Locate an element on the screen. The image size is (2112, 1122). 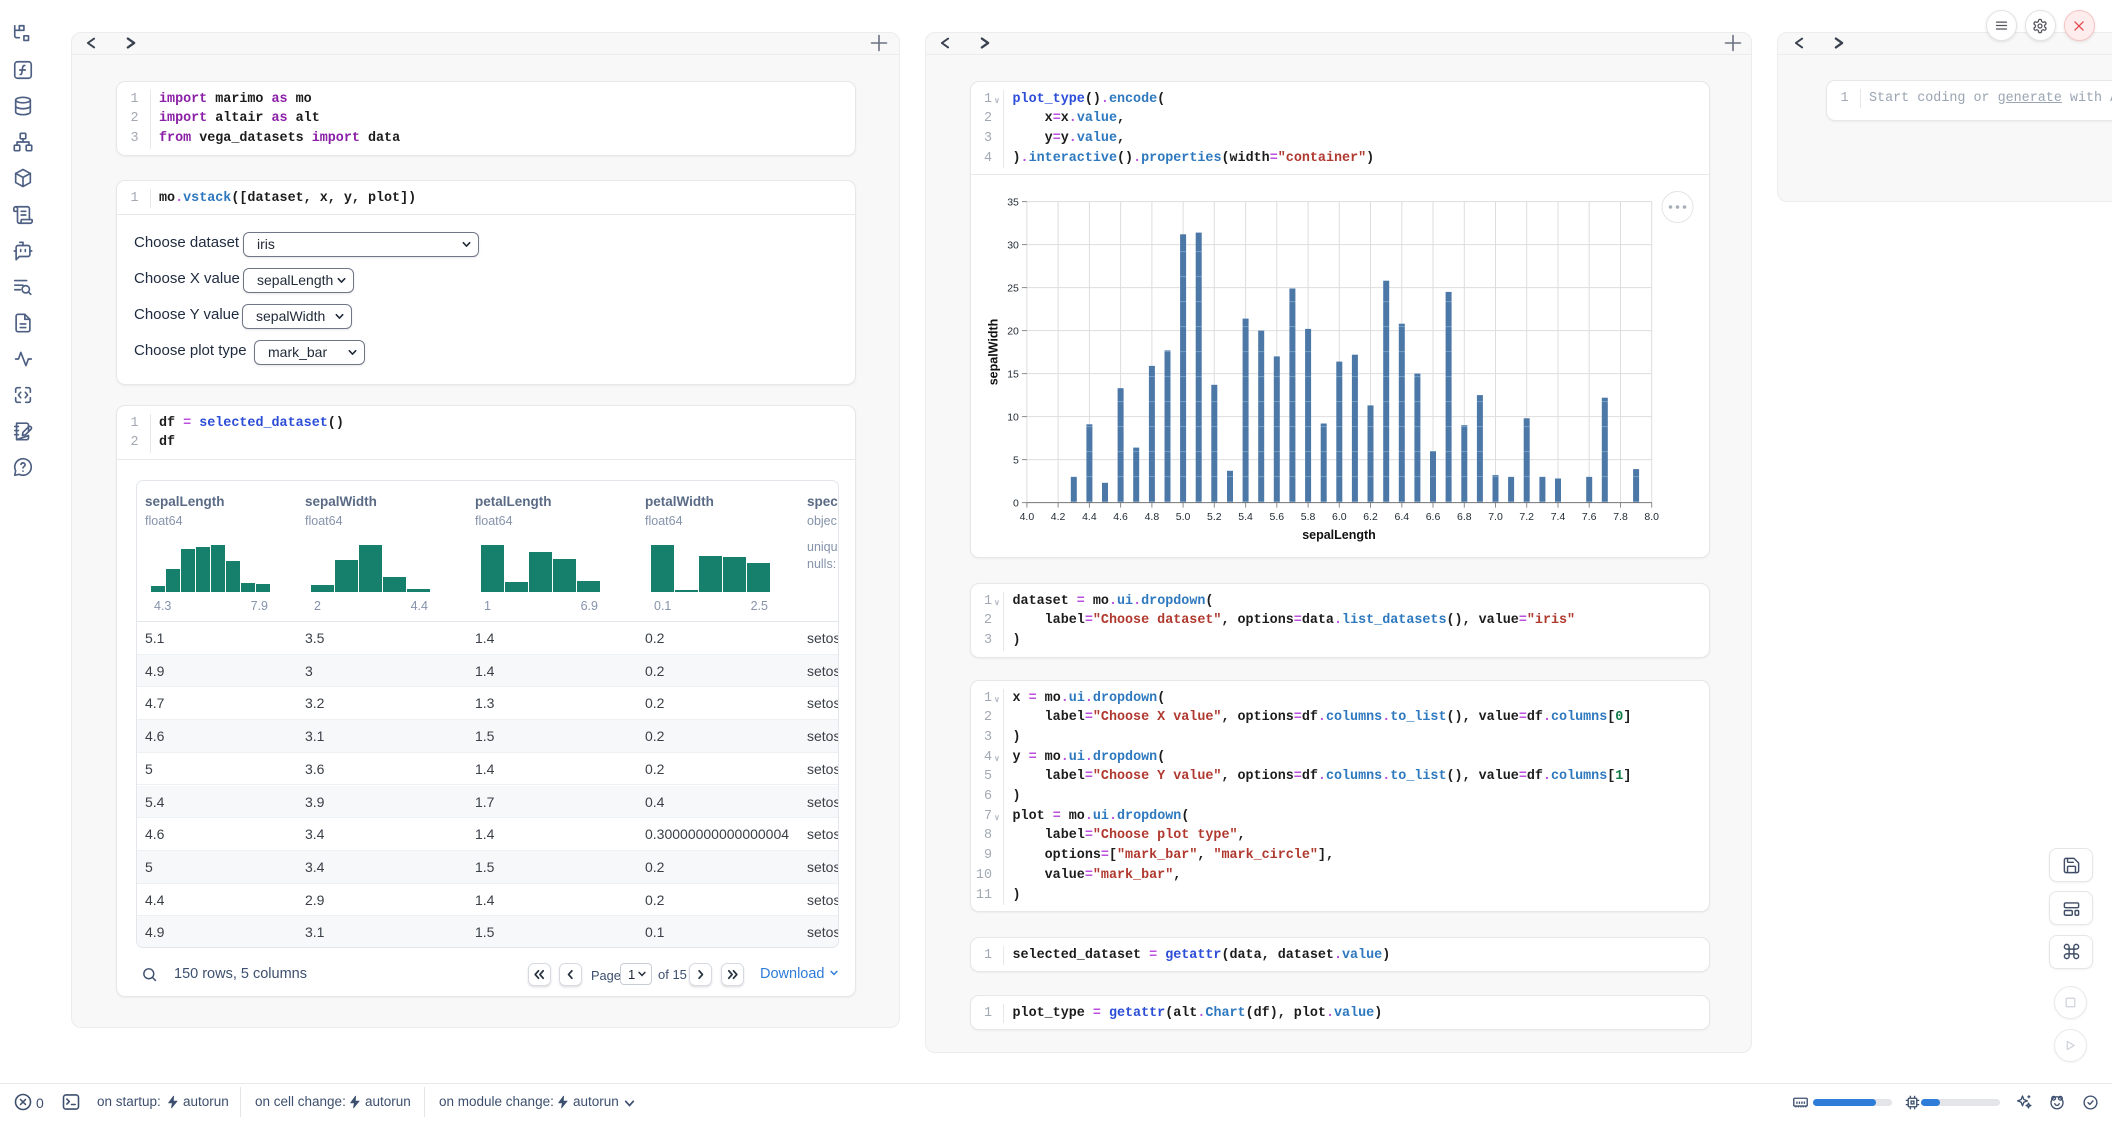
svg-text: 5.8 is located at coordinates (1307, 517).